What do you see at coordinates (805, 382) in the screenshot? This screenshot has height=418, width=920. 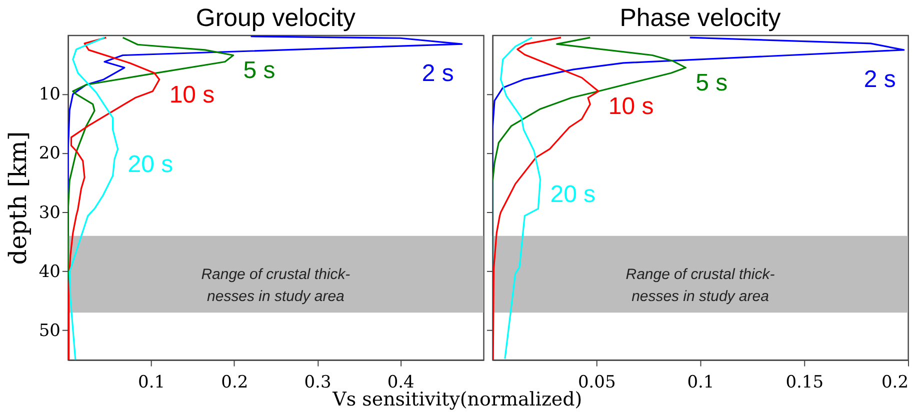 I see `x-tick-label: 0.15` at bounding box center [805, 382].